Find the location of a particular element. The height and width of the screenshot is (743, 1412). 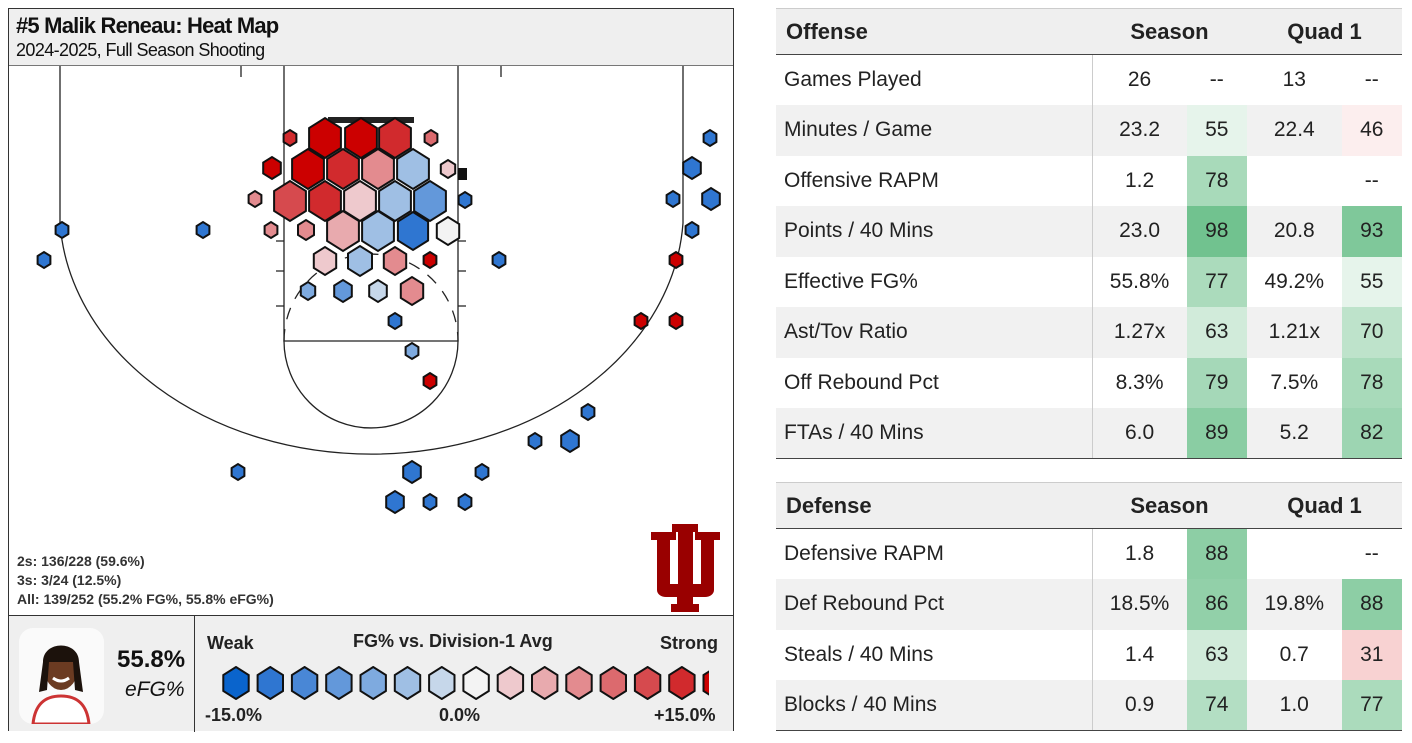

quad1-value: 1.0 is located at coordinates (1294, 705).